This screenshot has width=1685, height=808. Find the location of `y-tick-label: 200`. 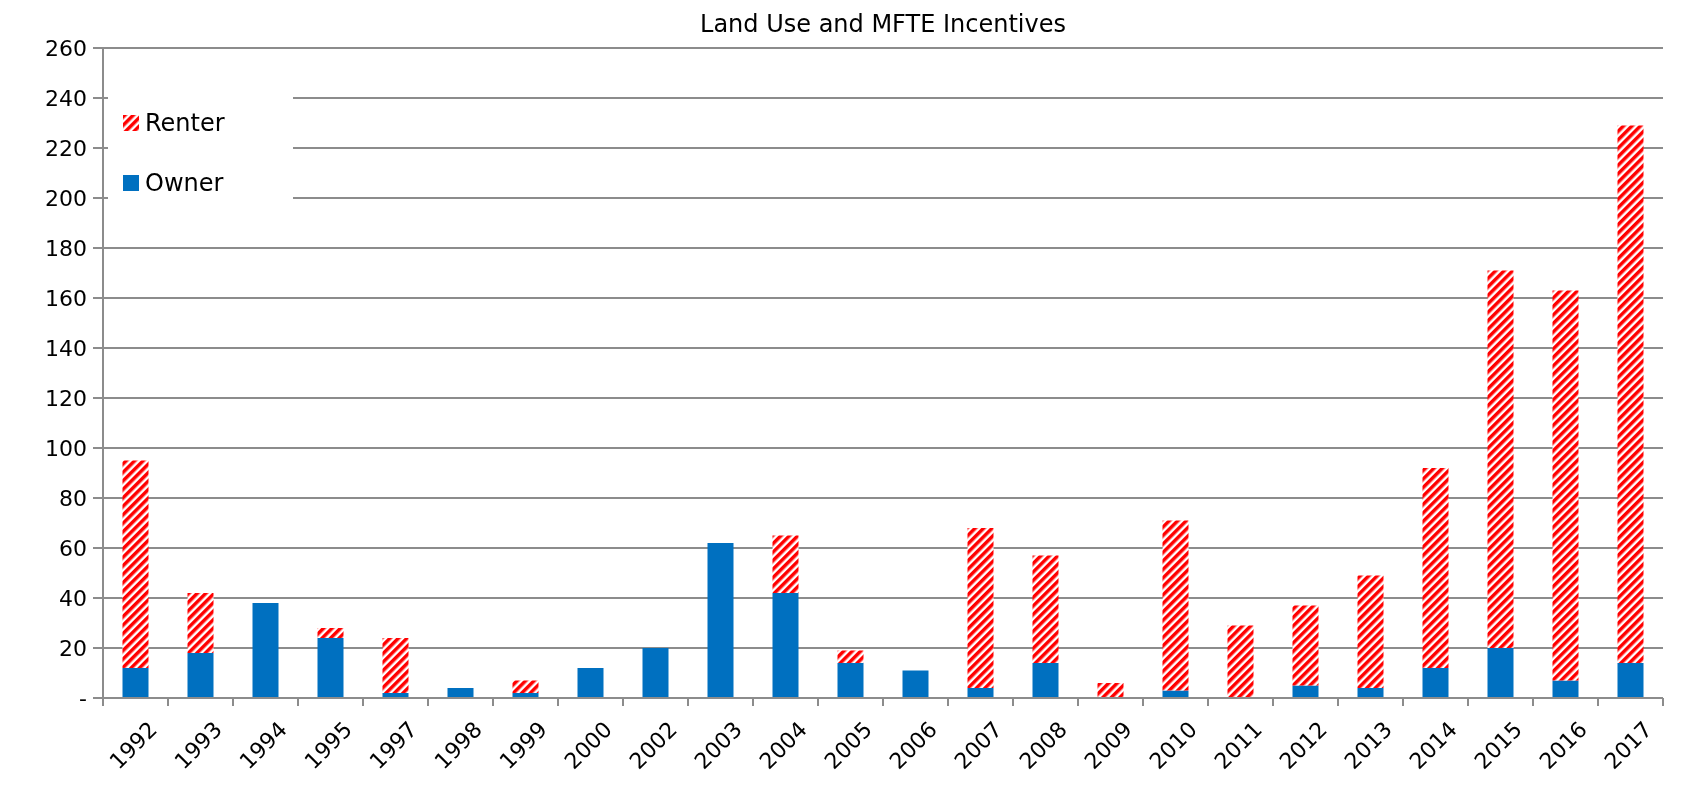

y-tick-label: 200 is located at coordinates (66, 198).